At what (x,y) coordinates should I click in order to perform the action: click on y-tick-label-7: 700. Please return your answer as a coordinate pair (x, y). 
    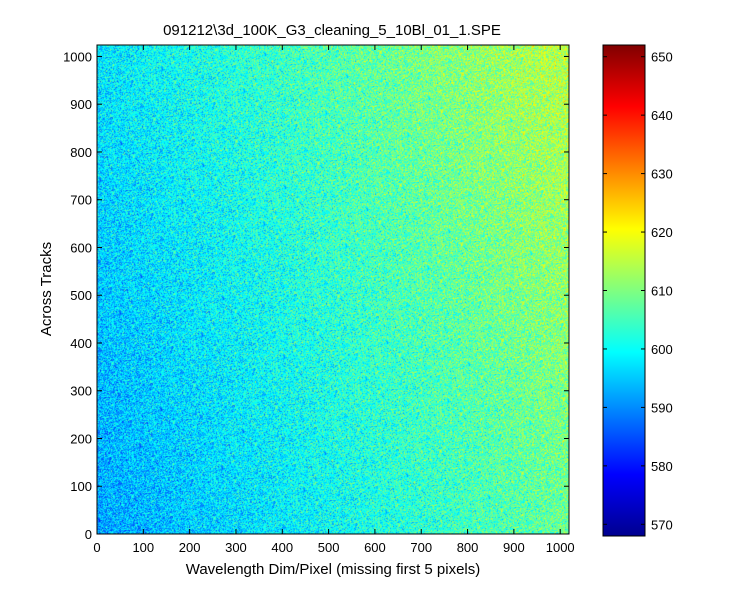
    Looking at the image, I should click on (81, 200).